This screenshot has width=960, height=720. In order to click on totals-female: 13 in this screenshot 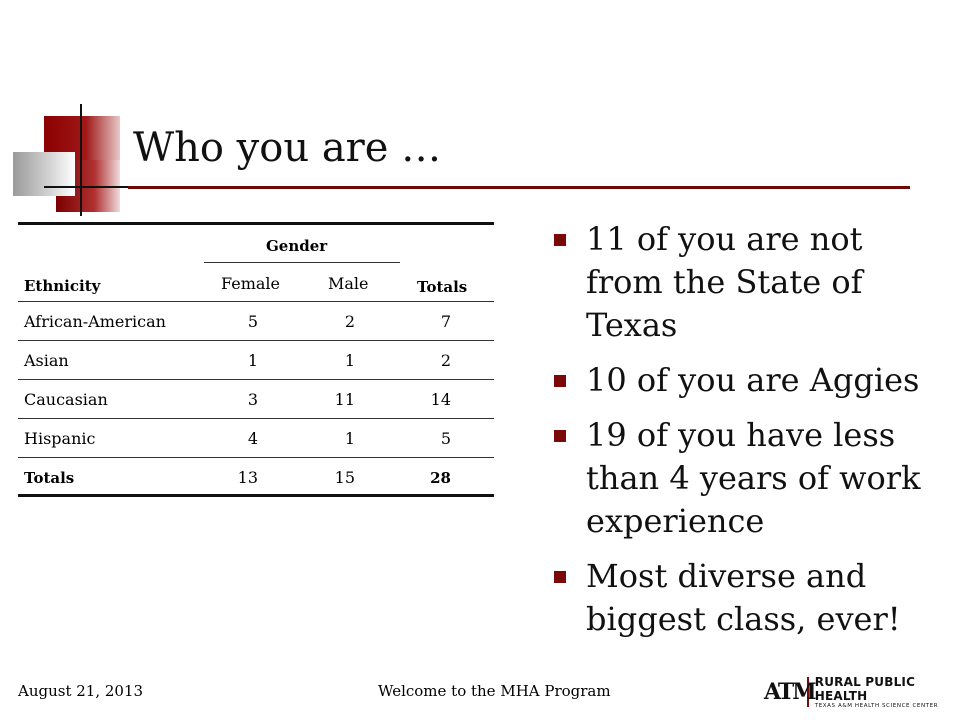, I will do `click(247, 477)`.